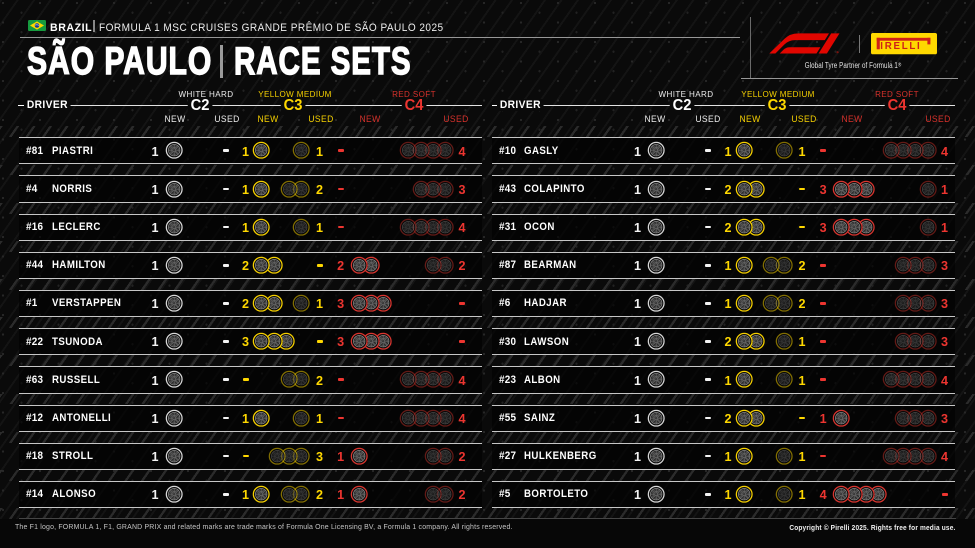 This screenshot has width=975, height=548. I want to click on svg-text: IRELLI, so click(900, 46).